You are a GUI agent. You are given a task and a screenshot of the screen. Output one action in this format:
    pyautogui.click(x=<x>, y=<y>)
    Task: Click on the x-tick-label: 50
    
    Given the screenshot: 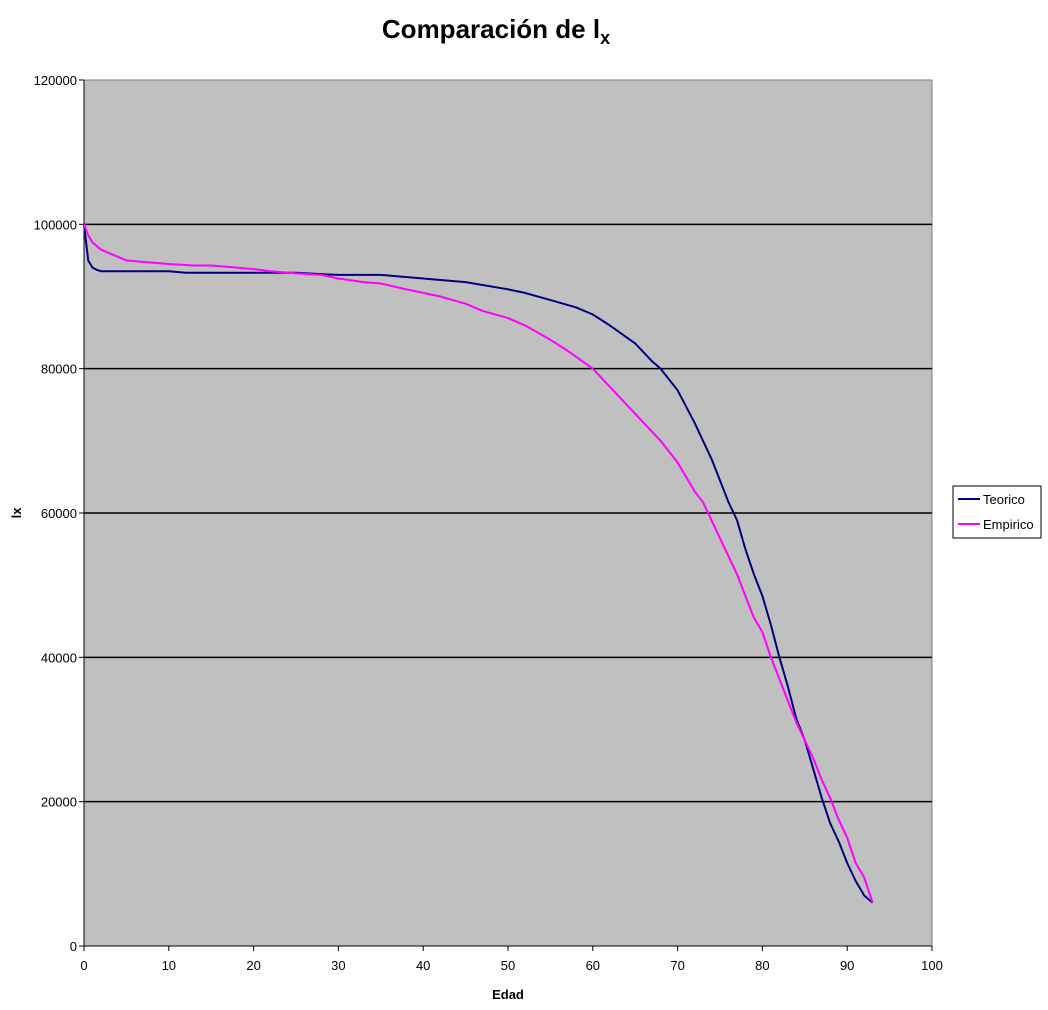 What is the action you would take?
    pyautogui.click(x=508, y=965)
    